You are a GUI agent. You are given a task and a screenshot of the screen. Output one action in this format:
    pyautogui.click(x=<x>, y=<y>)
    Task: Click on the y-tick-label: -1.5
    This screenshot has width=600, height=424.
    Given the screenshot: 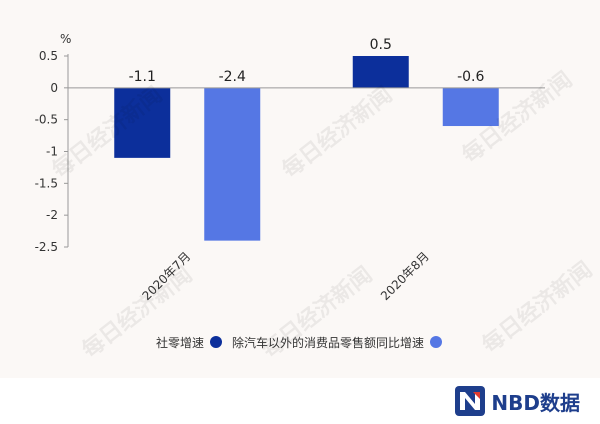 What is the action you would take?
    pyautogui.click(x=46, y=183)
    